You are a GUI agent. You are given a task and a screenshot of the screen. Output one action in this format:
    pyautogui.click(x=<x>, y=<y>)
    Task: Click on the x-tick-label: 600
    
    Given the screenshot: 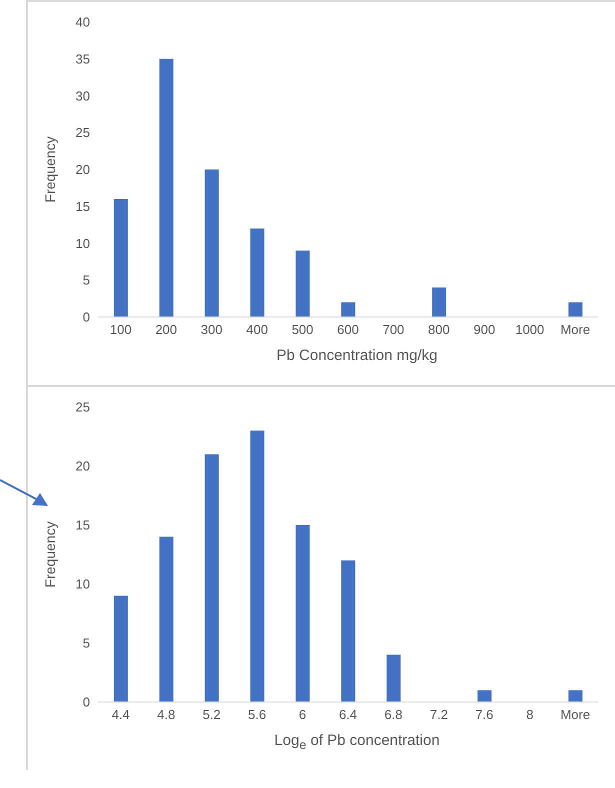 What is the action you would take?
    pyautogui.click(x=348, y=330)
    